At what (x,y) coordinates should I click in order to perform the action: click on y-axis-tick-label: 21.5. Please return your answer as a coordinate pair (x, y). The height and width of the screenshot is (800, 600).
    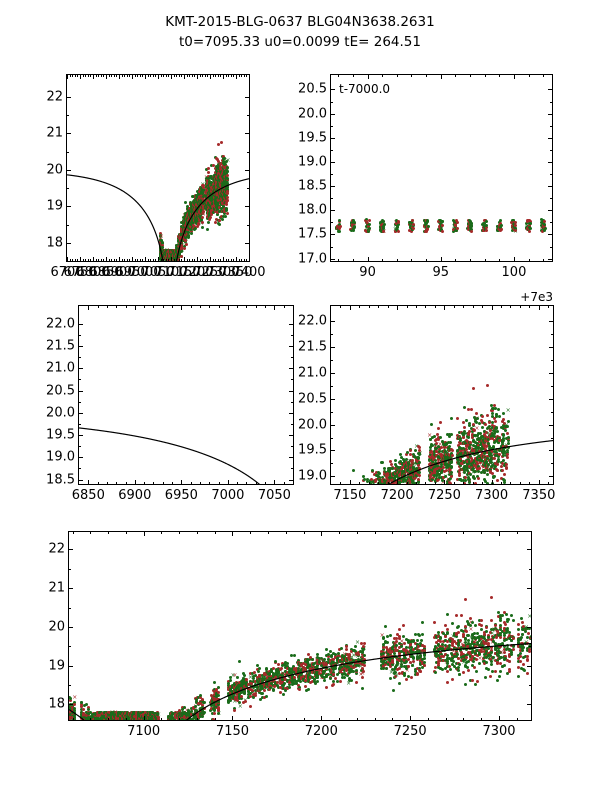
    Looking at the image, I should click on (60, 346).